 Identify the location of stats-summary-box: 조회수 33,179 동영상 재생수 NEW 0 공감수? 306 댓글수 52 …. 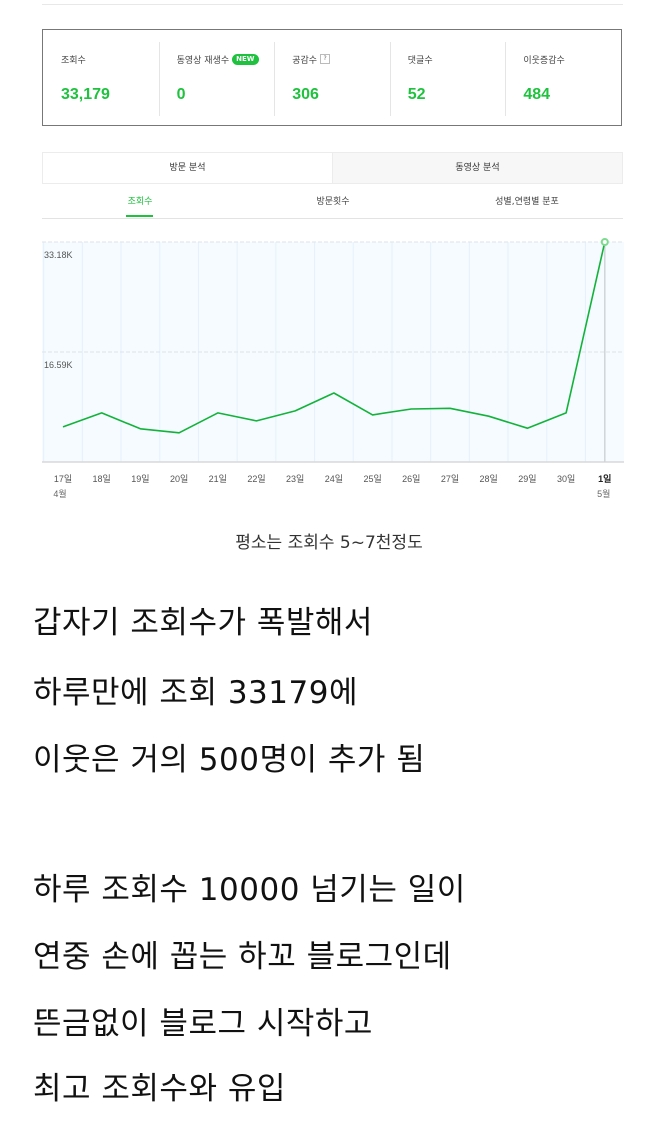
(332, 77).